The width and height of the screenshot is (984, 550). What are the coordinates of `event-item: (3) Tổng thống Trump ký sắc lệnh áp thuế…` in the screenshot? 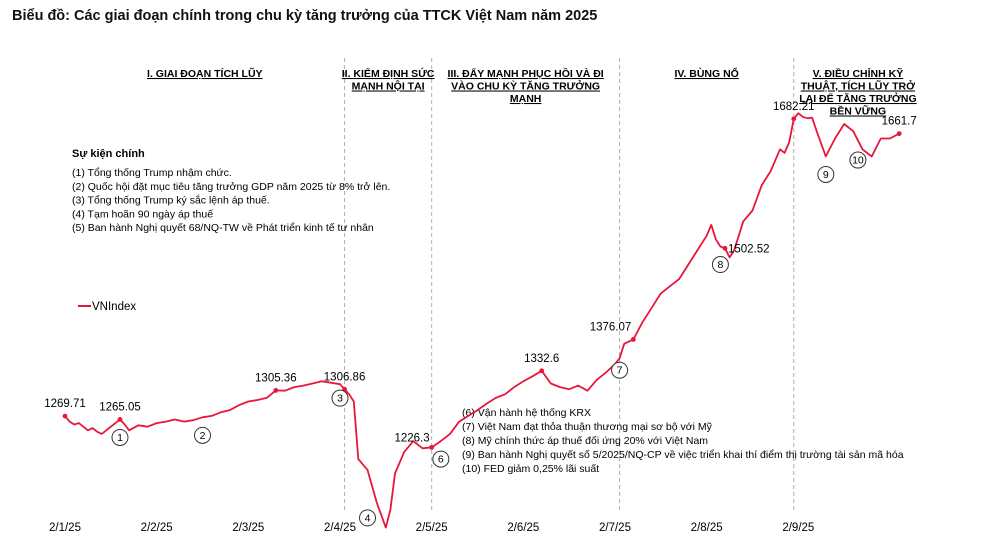 It's located at (171, 200).